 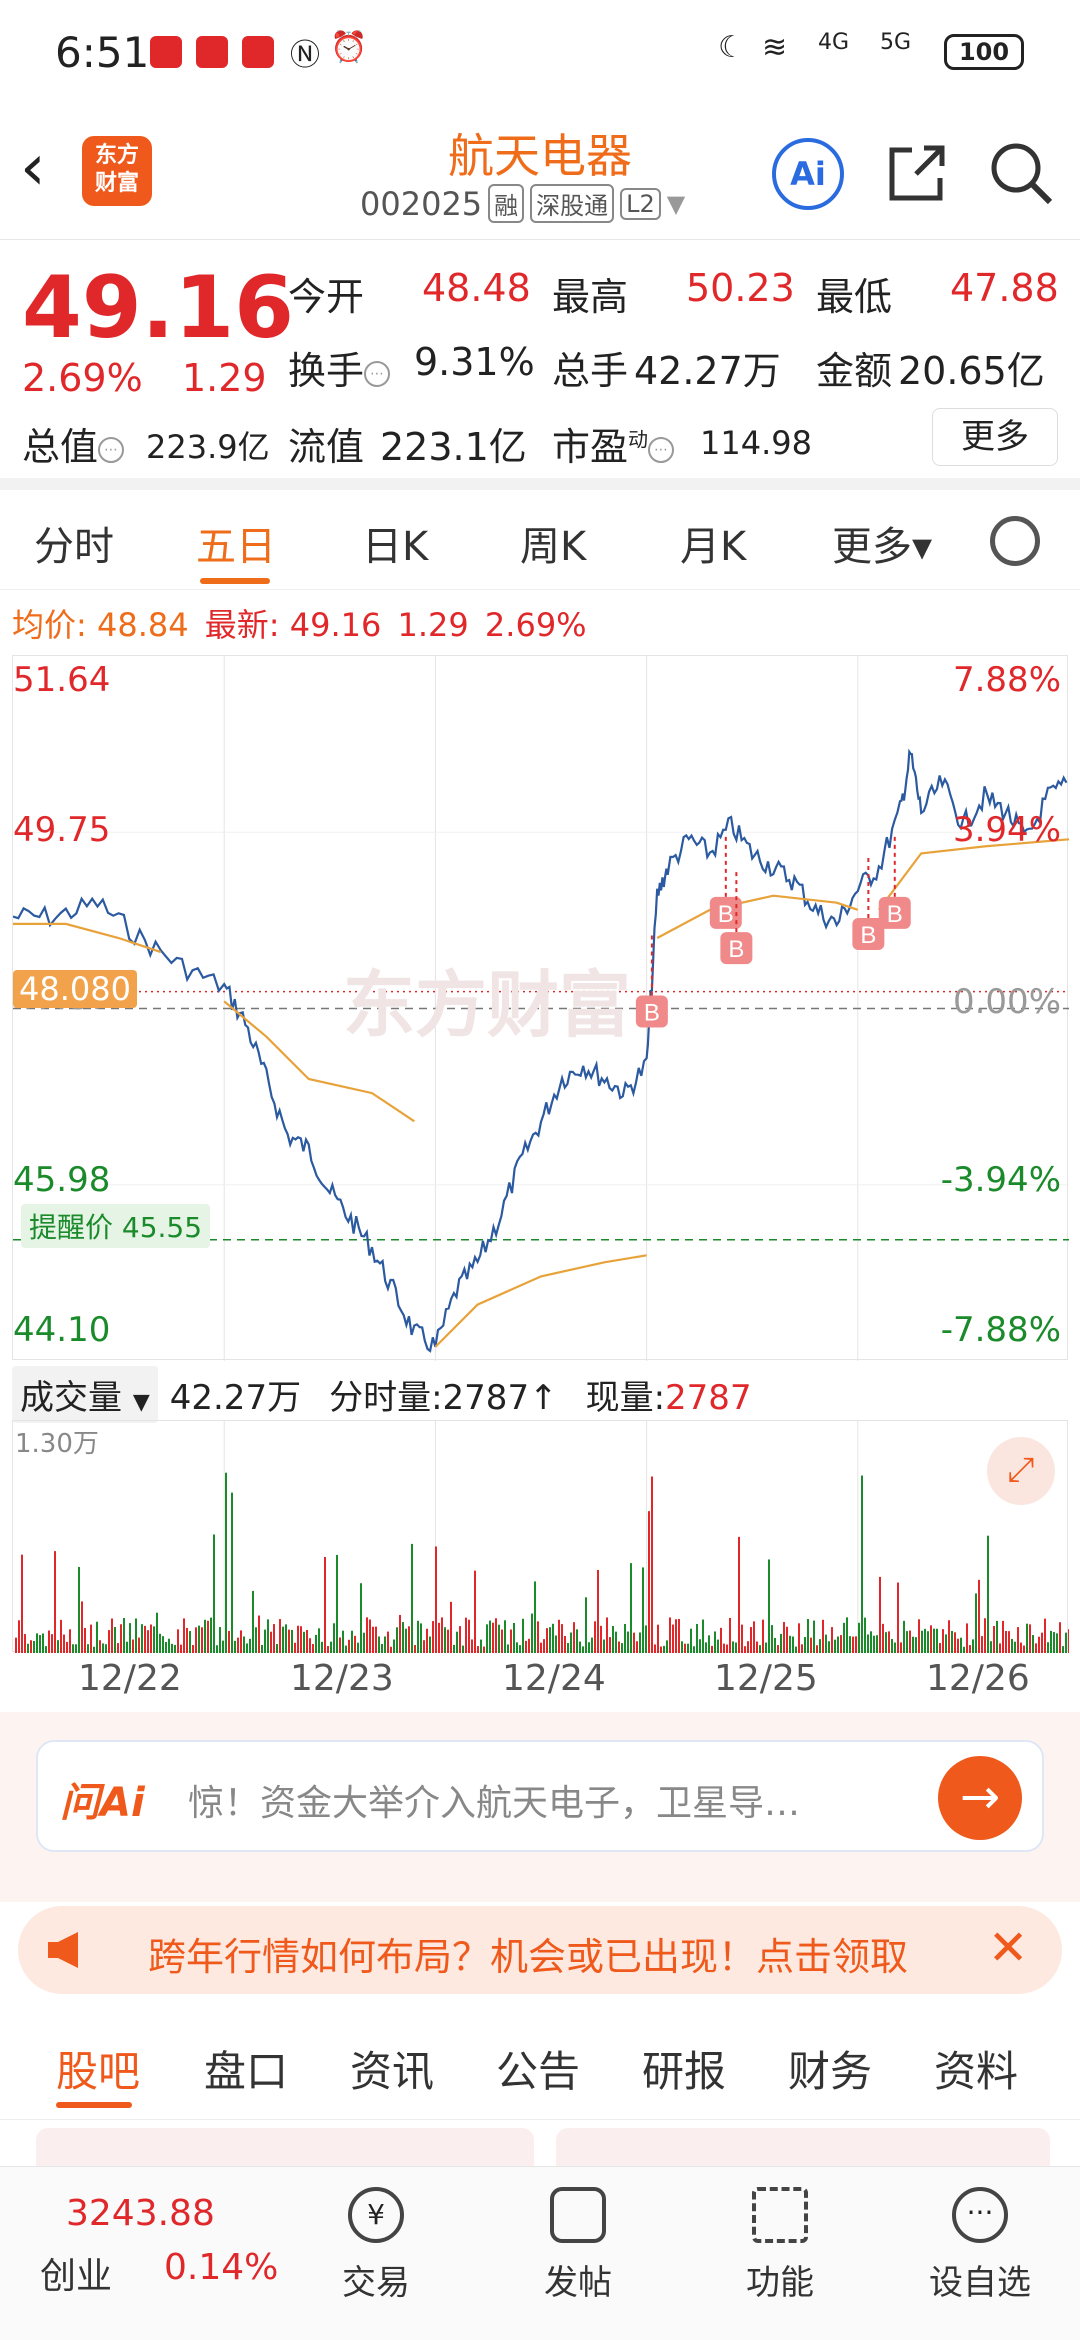 What do you see at coordinates (684, 2071) in the screenshot?
I see `tab-research: 研报` at bounding box center [684, 2071].